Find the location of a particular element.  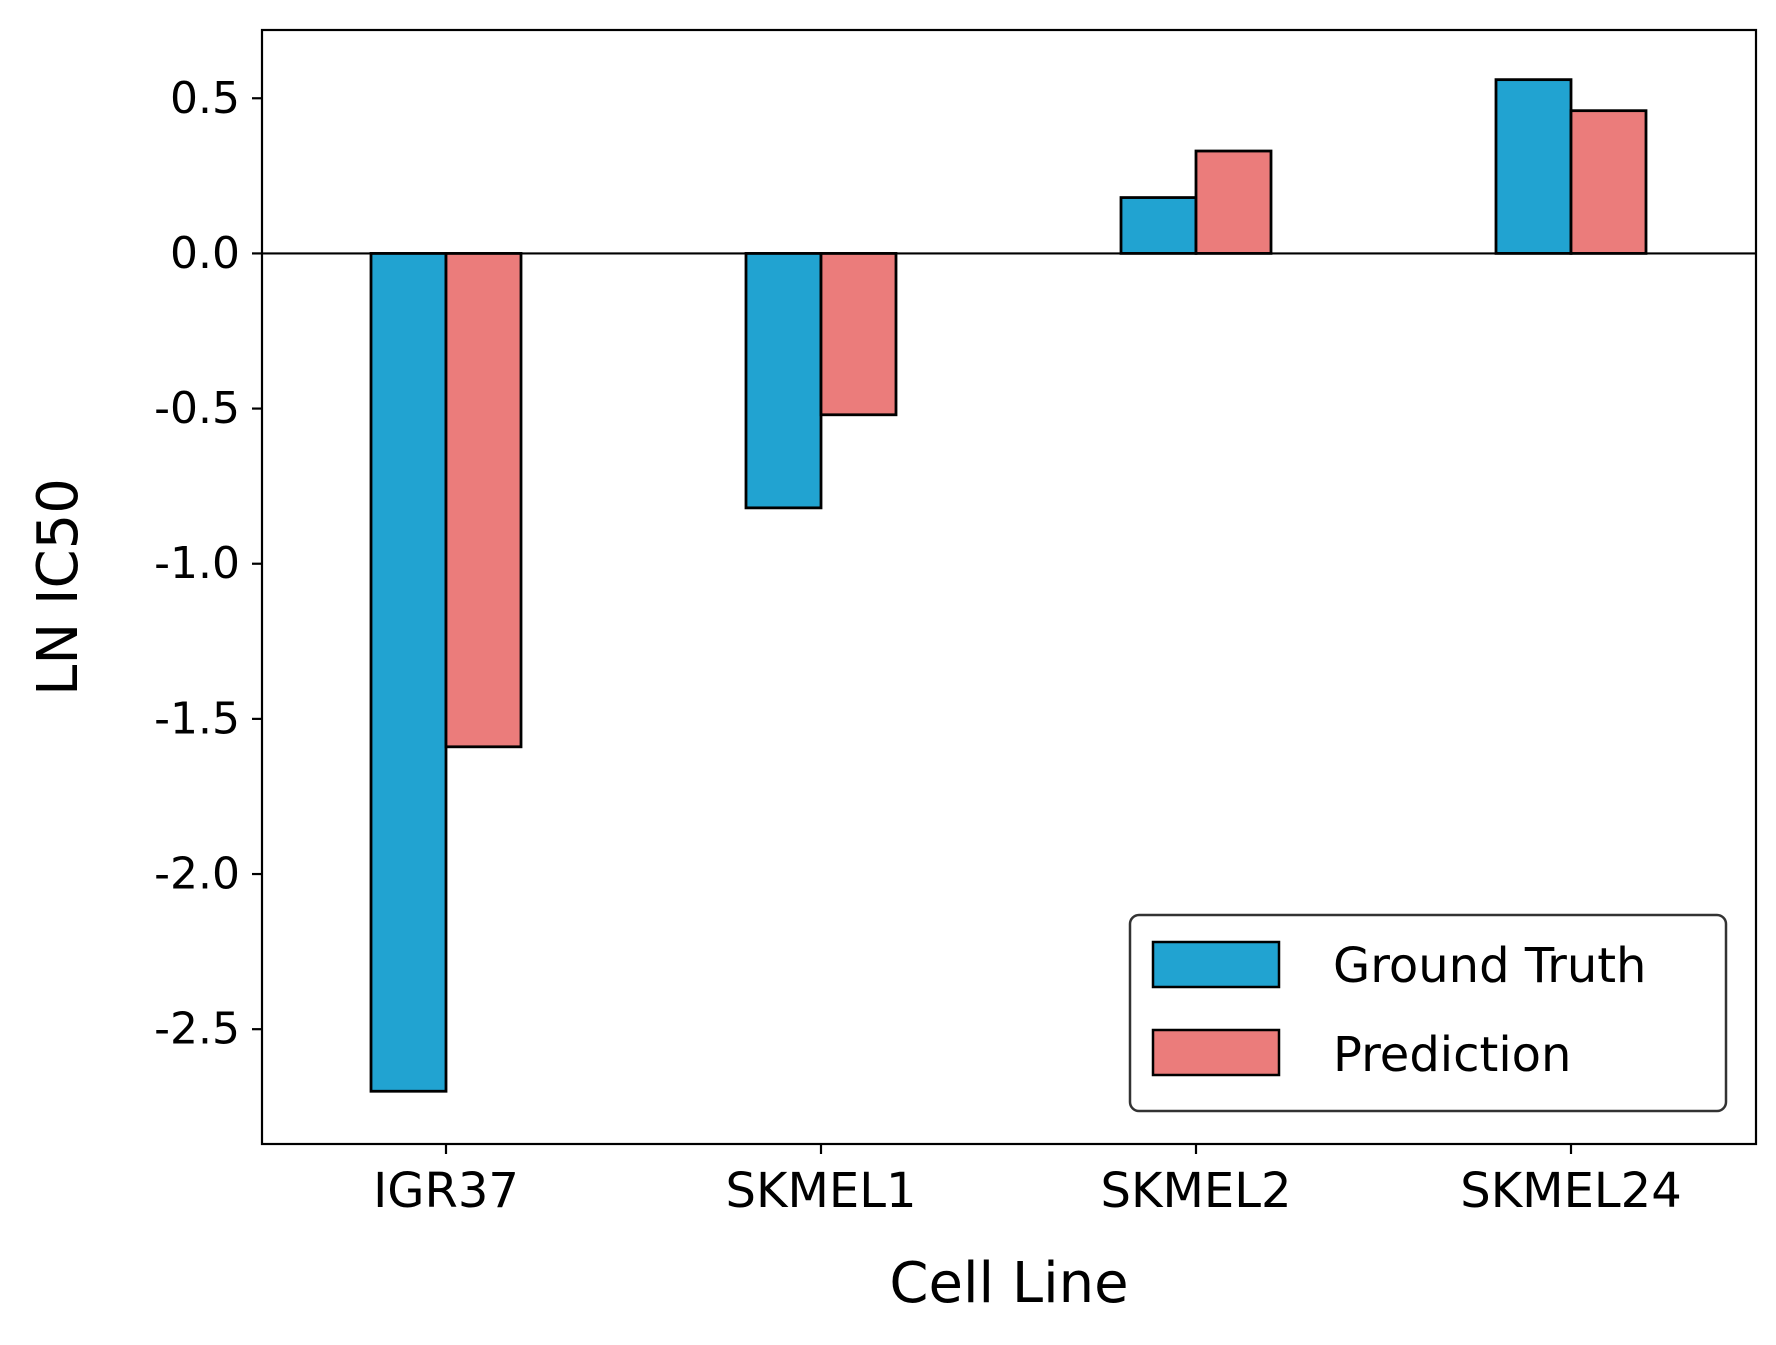

legend-swatch-prediction is located at coordinates (1216, 1052).